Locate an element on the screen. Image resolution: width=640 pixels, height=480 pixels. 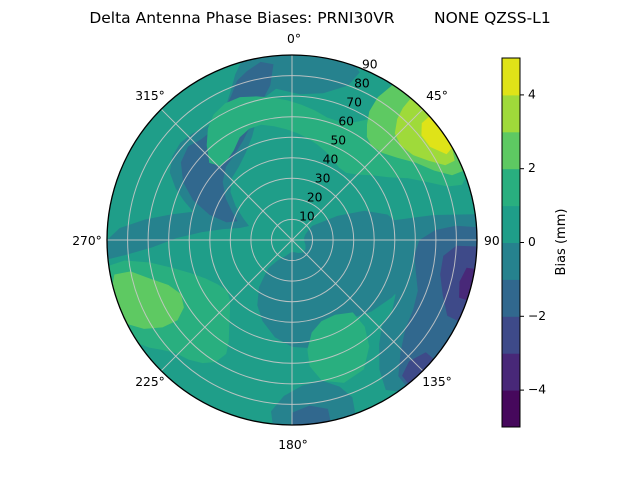
theta-tick-label: 270° is located at coordinates (87, 241).